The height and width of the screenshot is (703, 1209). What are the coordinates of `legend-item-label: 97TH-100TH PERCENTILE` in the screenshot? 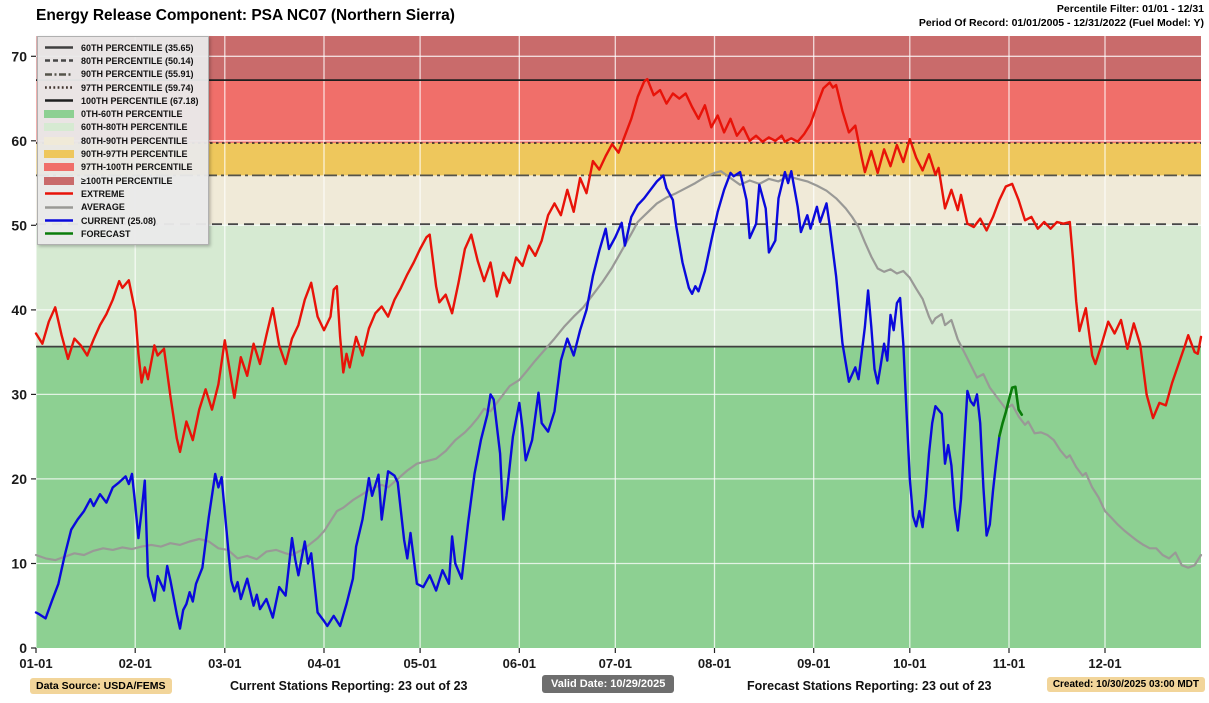 It's located at (137, 167).